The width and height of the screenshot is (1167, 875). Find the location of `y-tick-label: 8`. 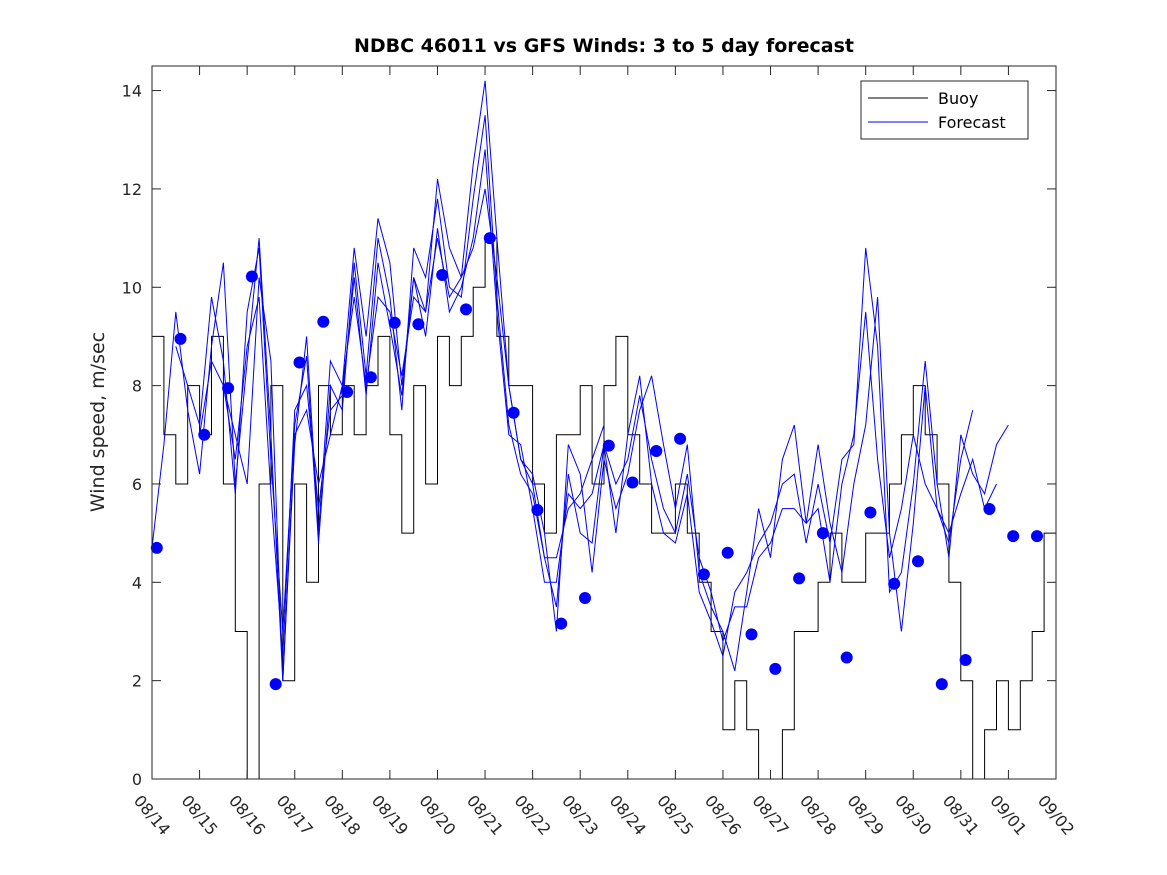

y-tick-label: 8 is located at coordinates (137, 386).